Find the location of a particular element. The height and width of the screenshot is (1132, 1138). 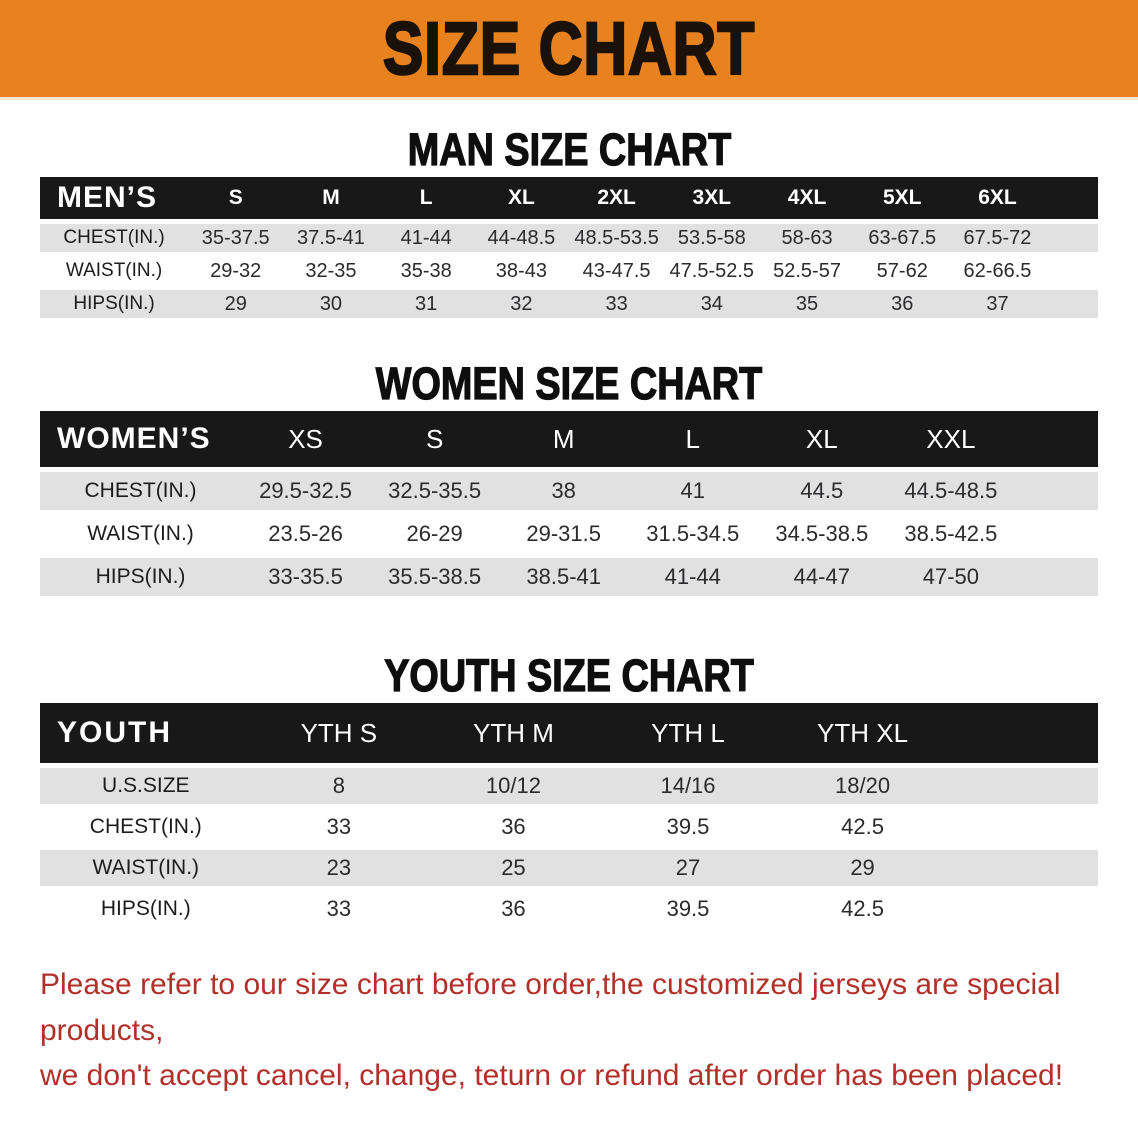

mens-col-3xl: 3XL is located at coordinates (712, 198).